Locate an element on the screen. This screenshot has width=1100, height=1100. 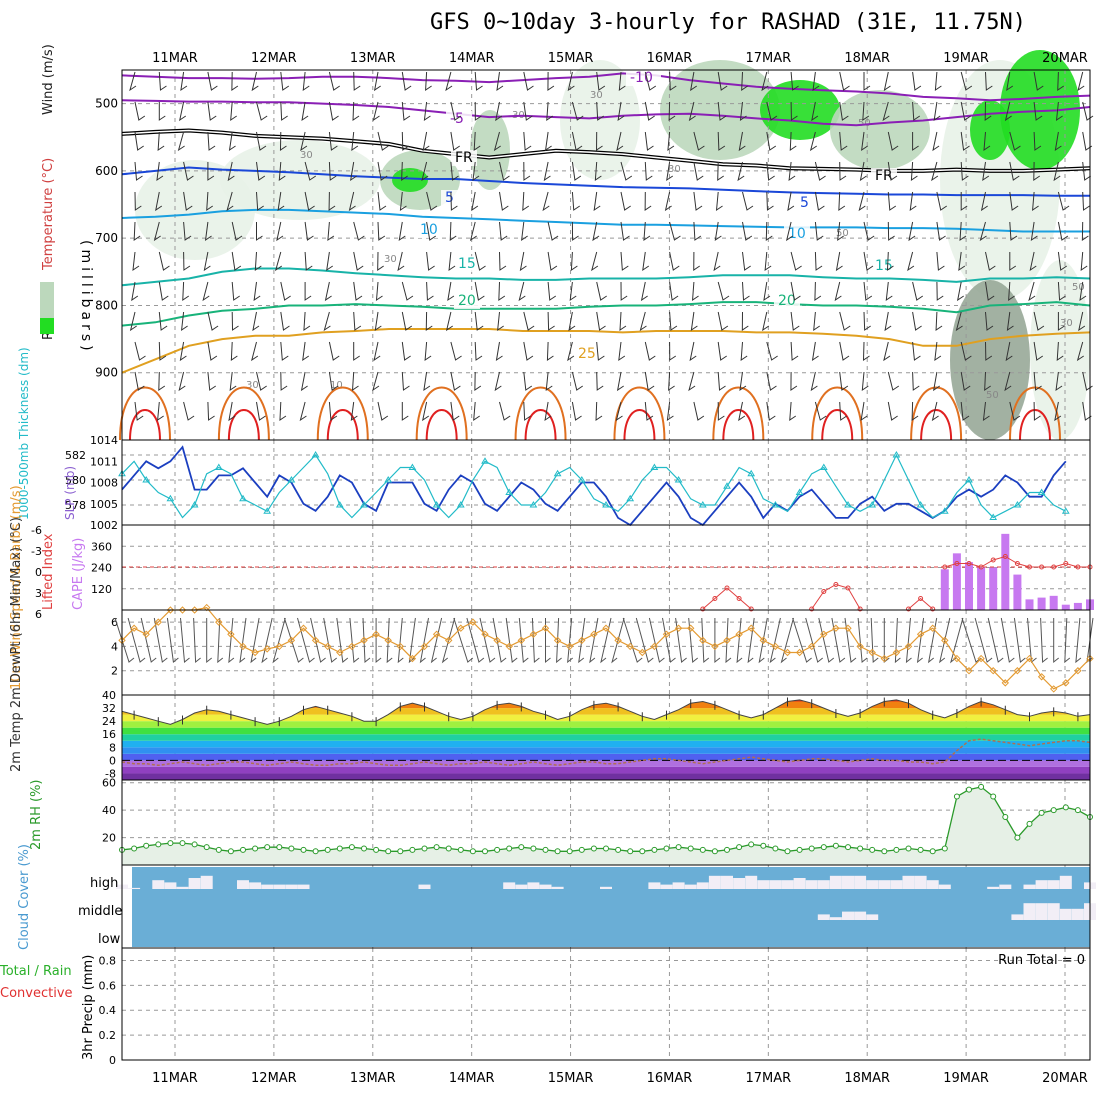
rh-contour-label-9: 50 is located at coordinates (842, 233).